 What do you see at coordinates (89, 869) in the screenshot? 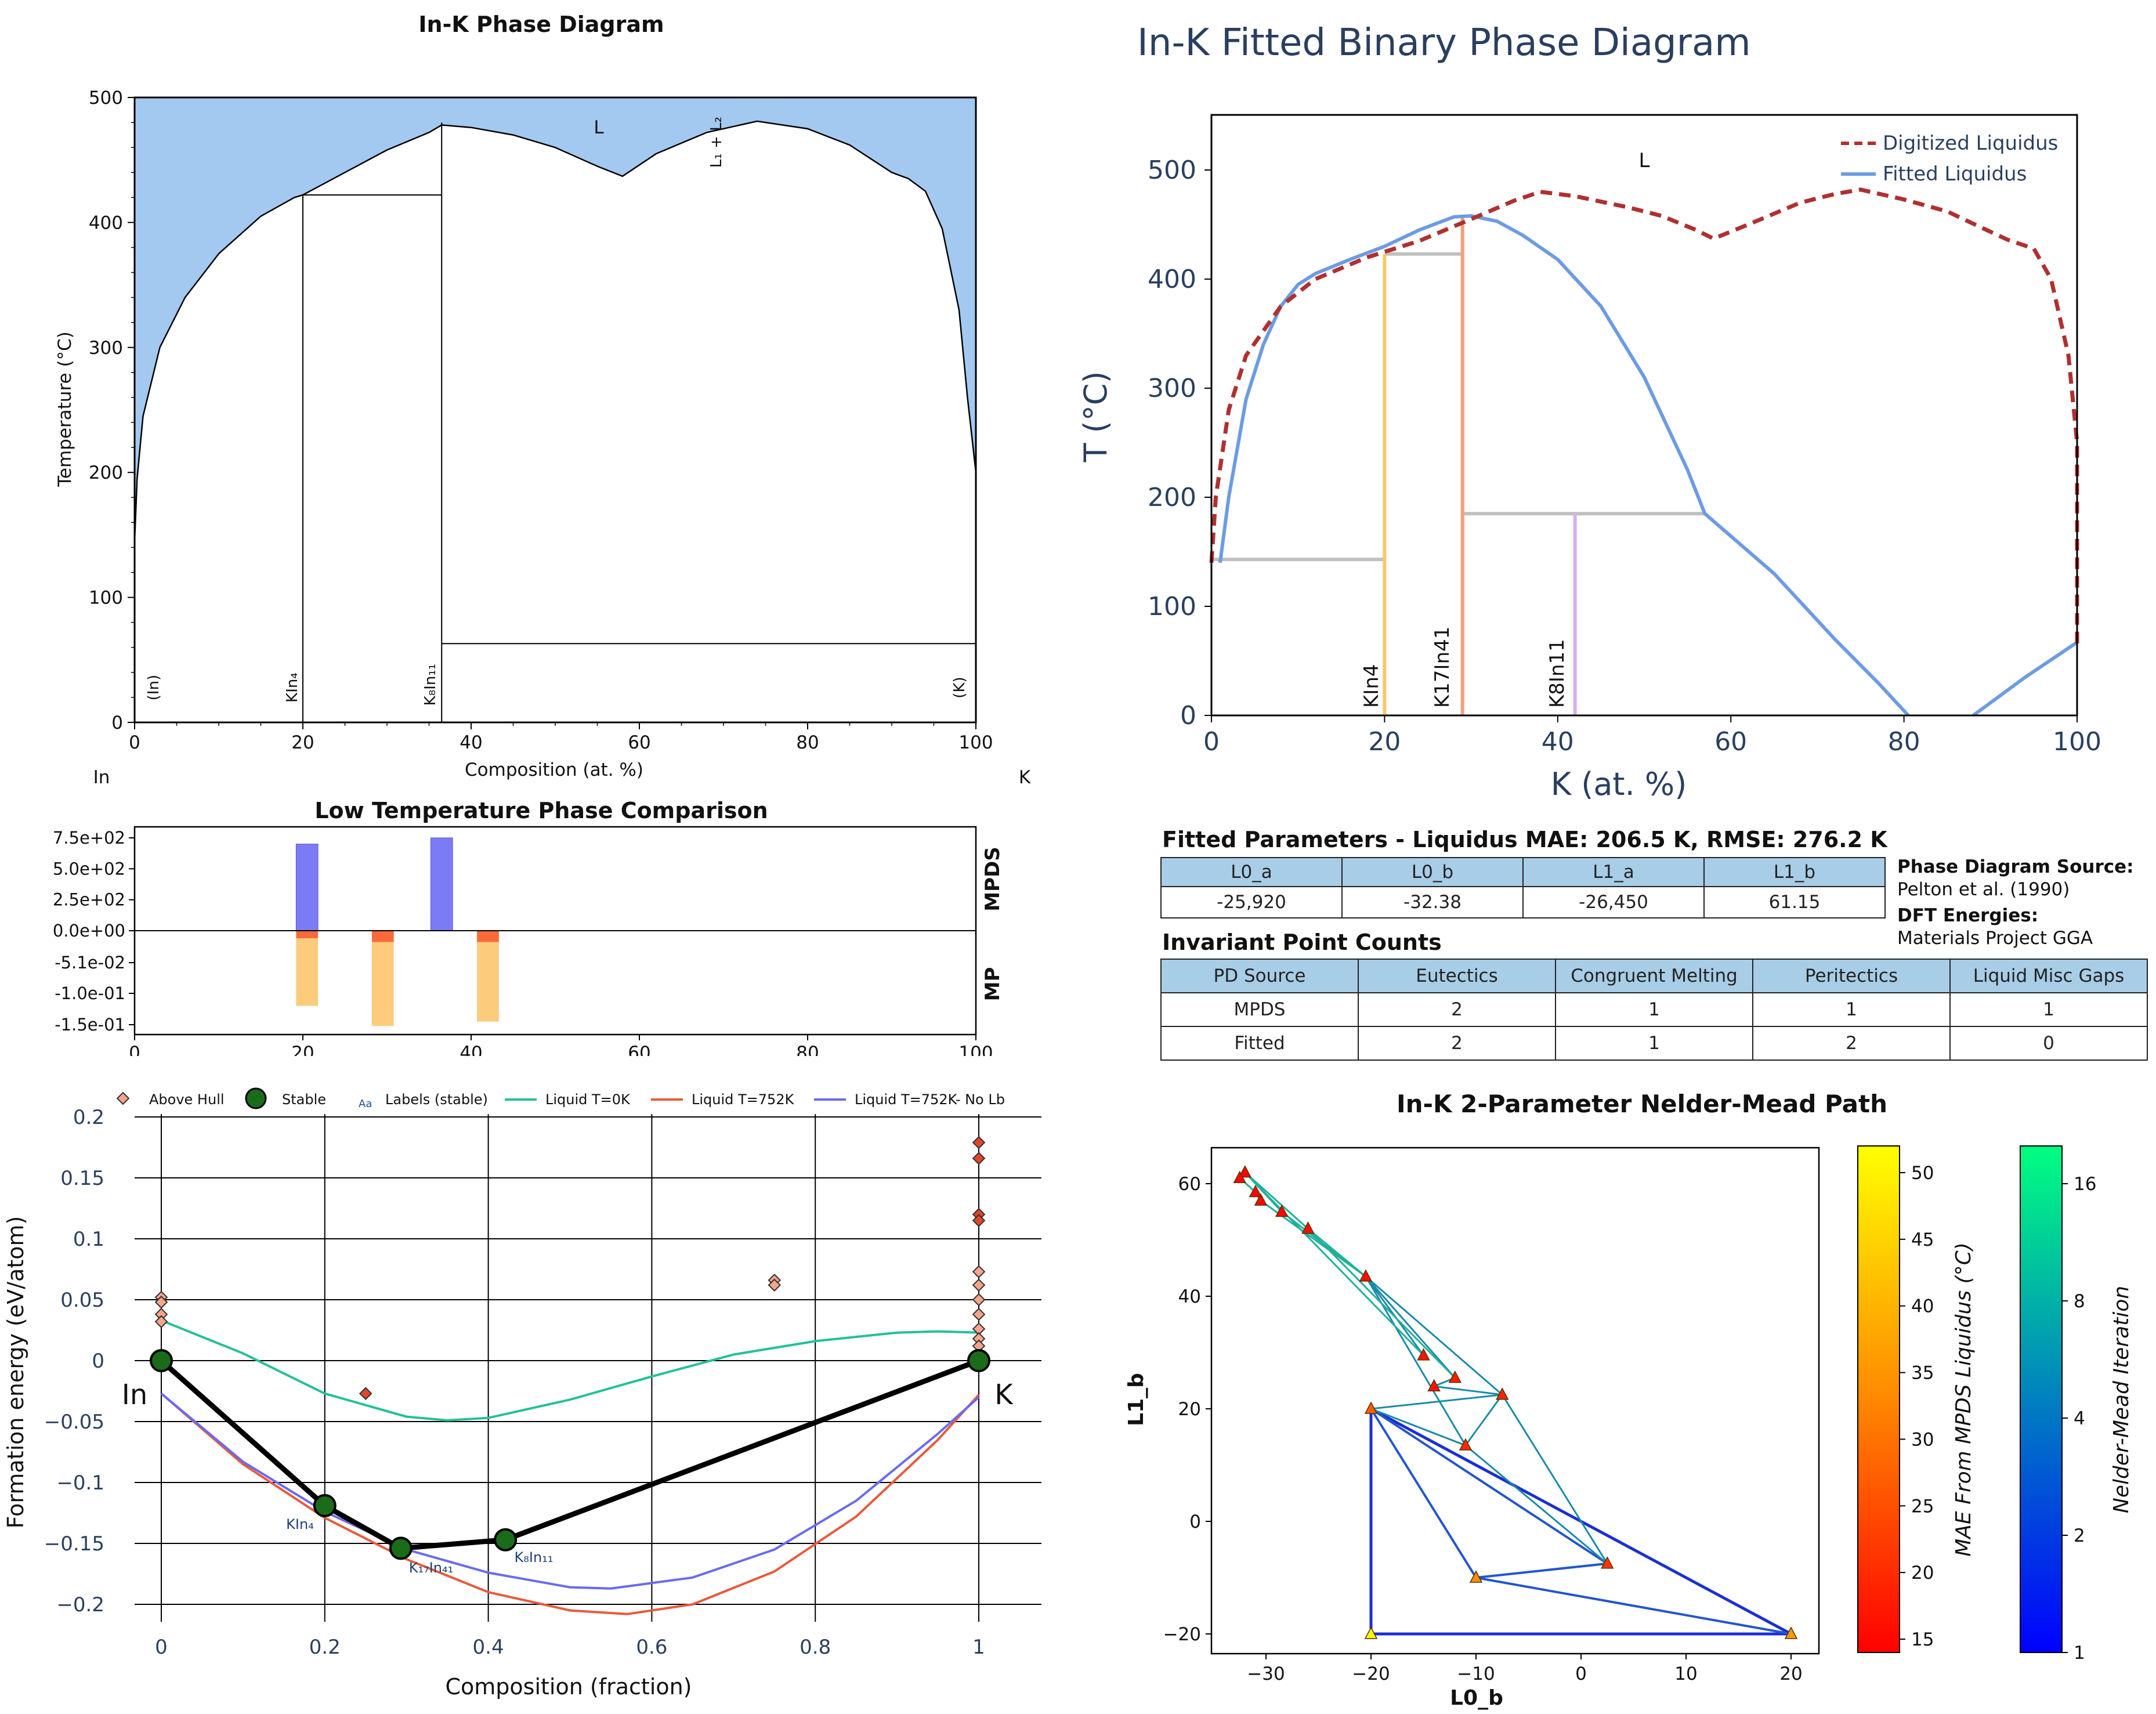
I see `ytick-label: 5.0e+02` at bounding box center [89, 869].